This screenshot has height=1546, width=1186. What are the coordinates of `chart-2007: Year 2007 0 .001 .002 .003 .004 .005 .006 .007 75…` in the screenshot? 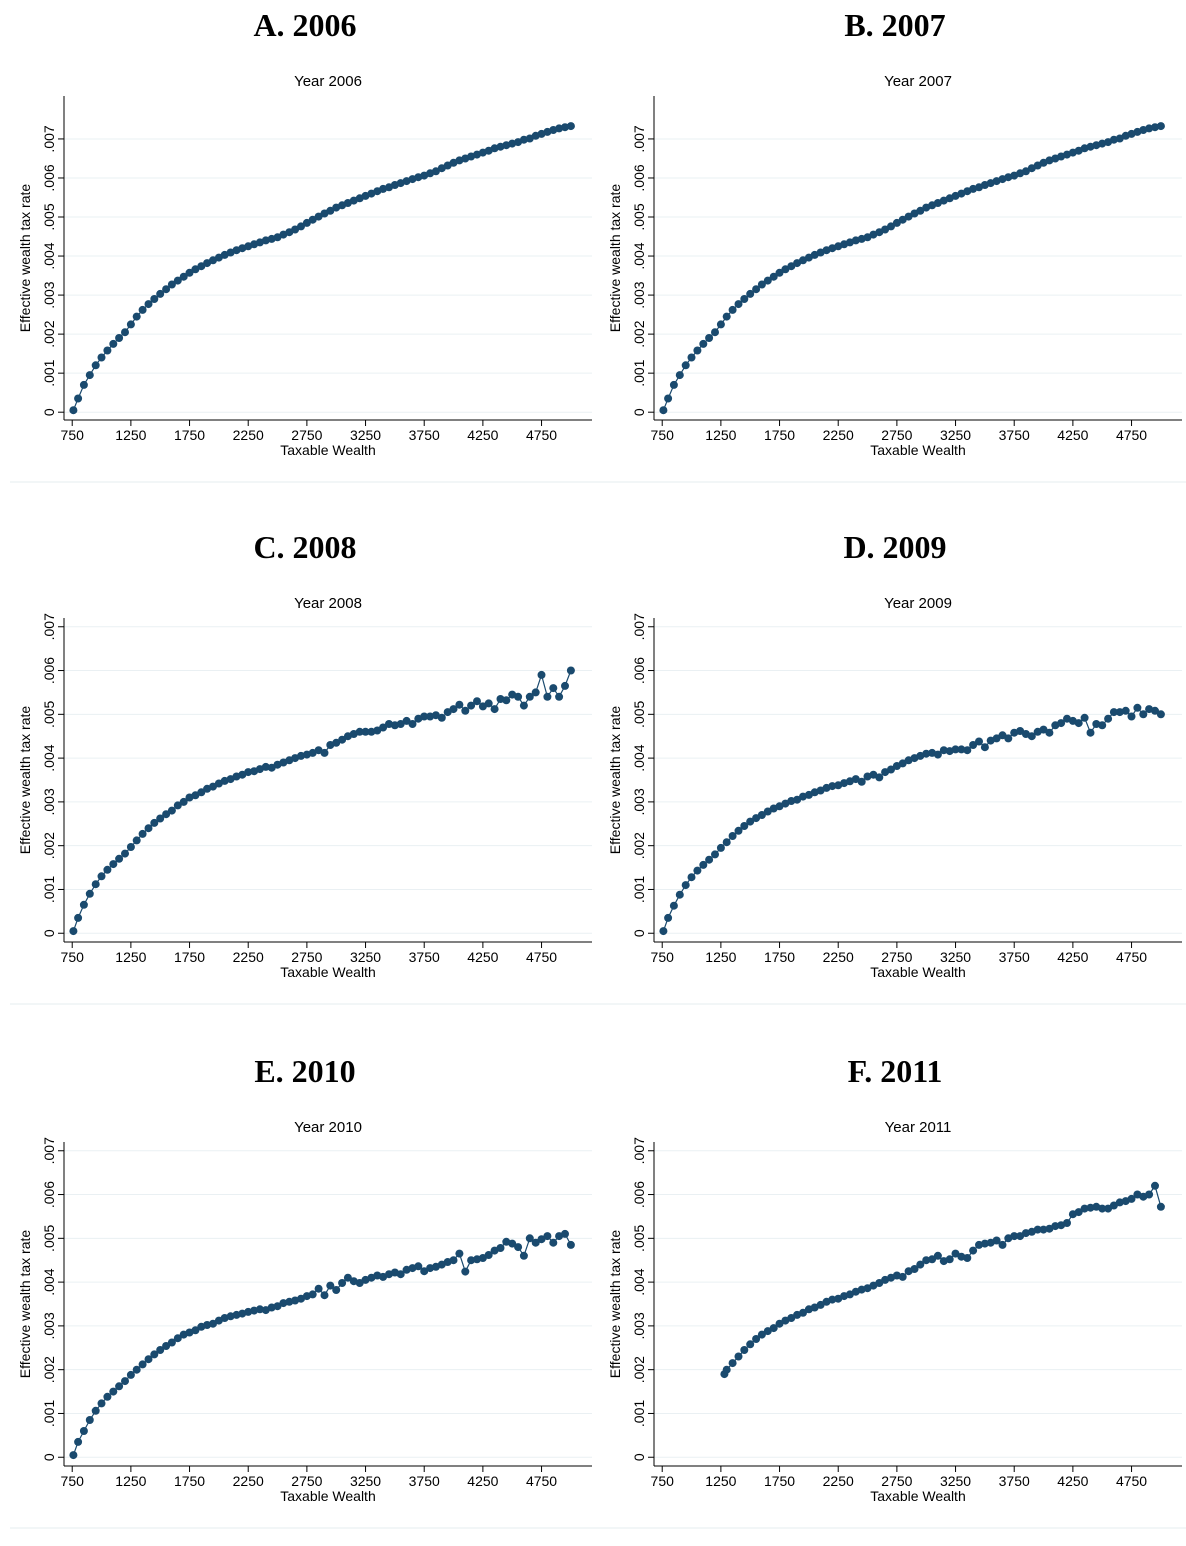 It's located at (893, 278).